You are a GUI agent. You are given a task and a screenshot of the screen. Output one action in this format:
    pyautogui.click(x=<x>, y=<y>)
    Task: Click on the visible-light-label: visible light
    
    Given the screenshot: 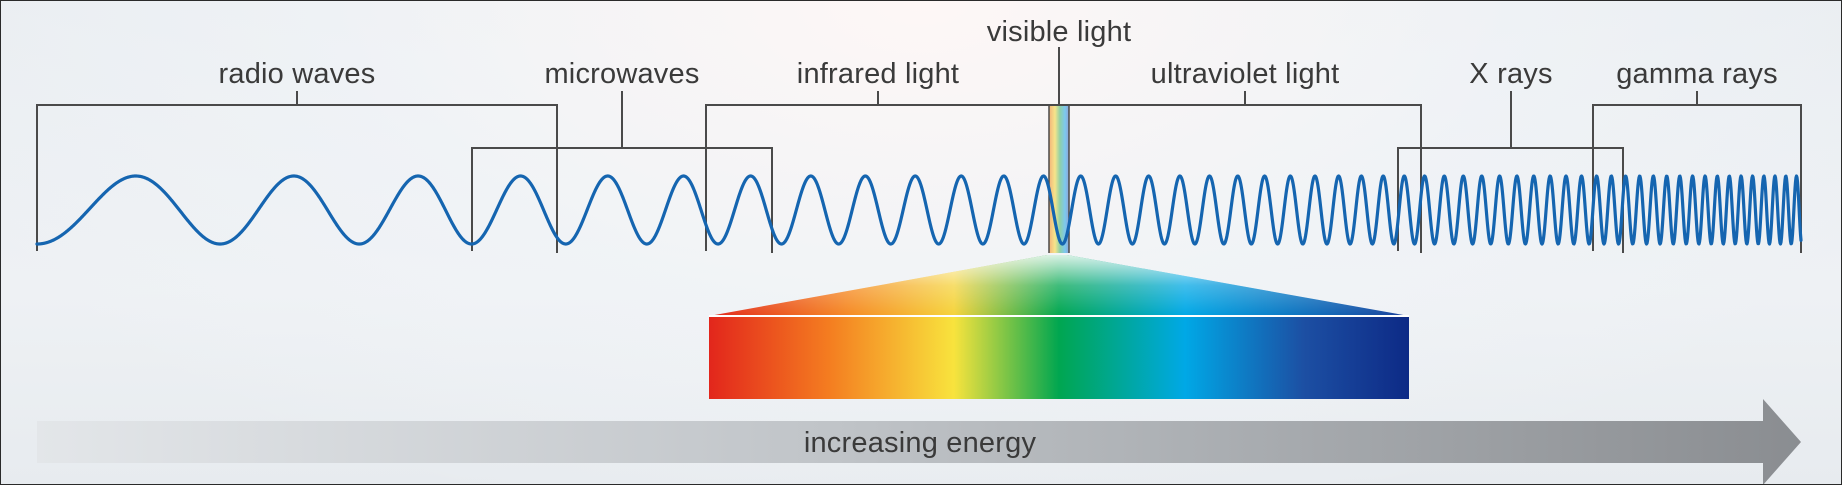 What is the action you would take?
    pyautogui.click(x=1059, y=32)
    